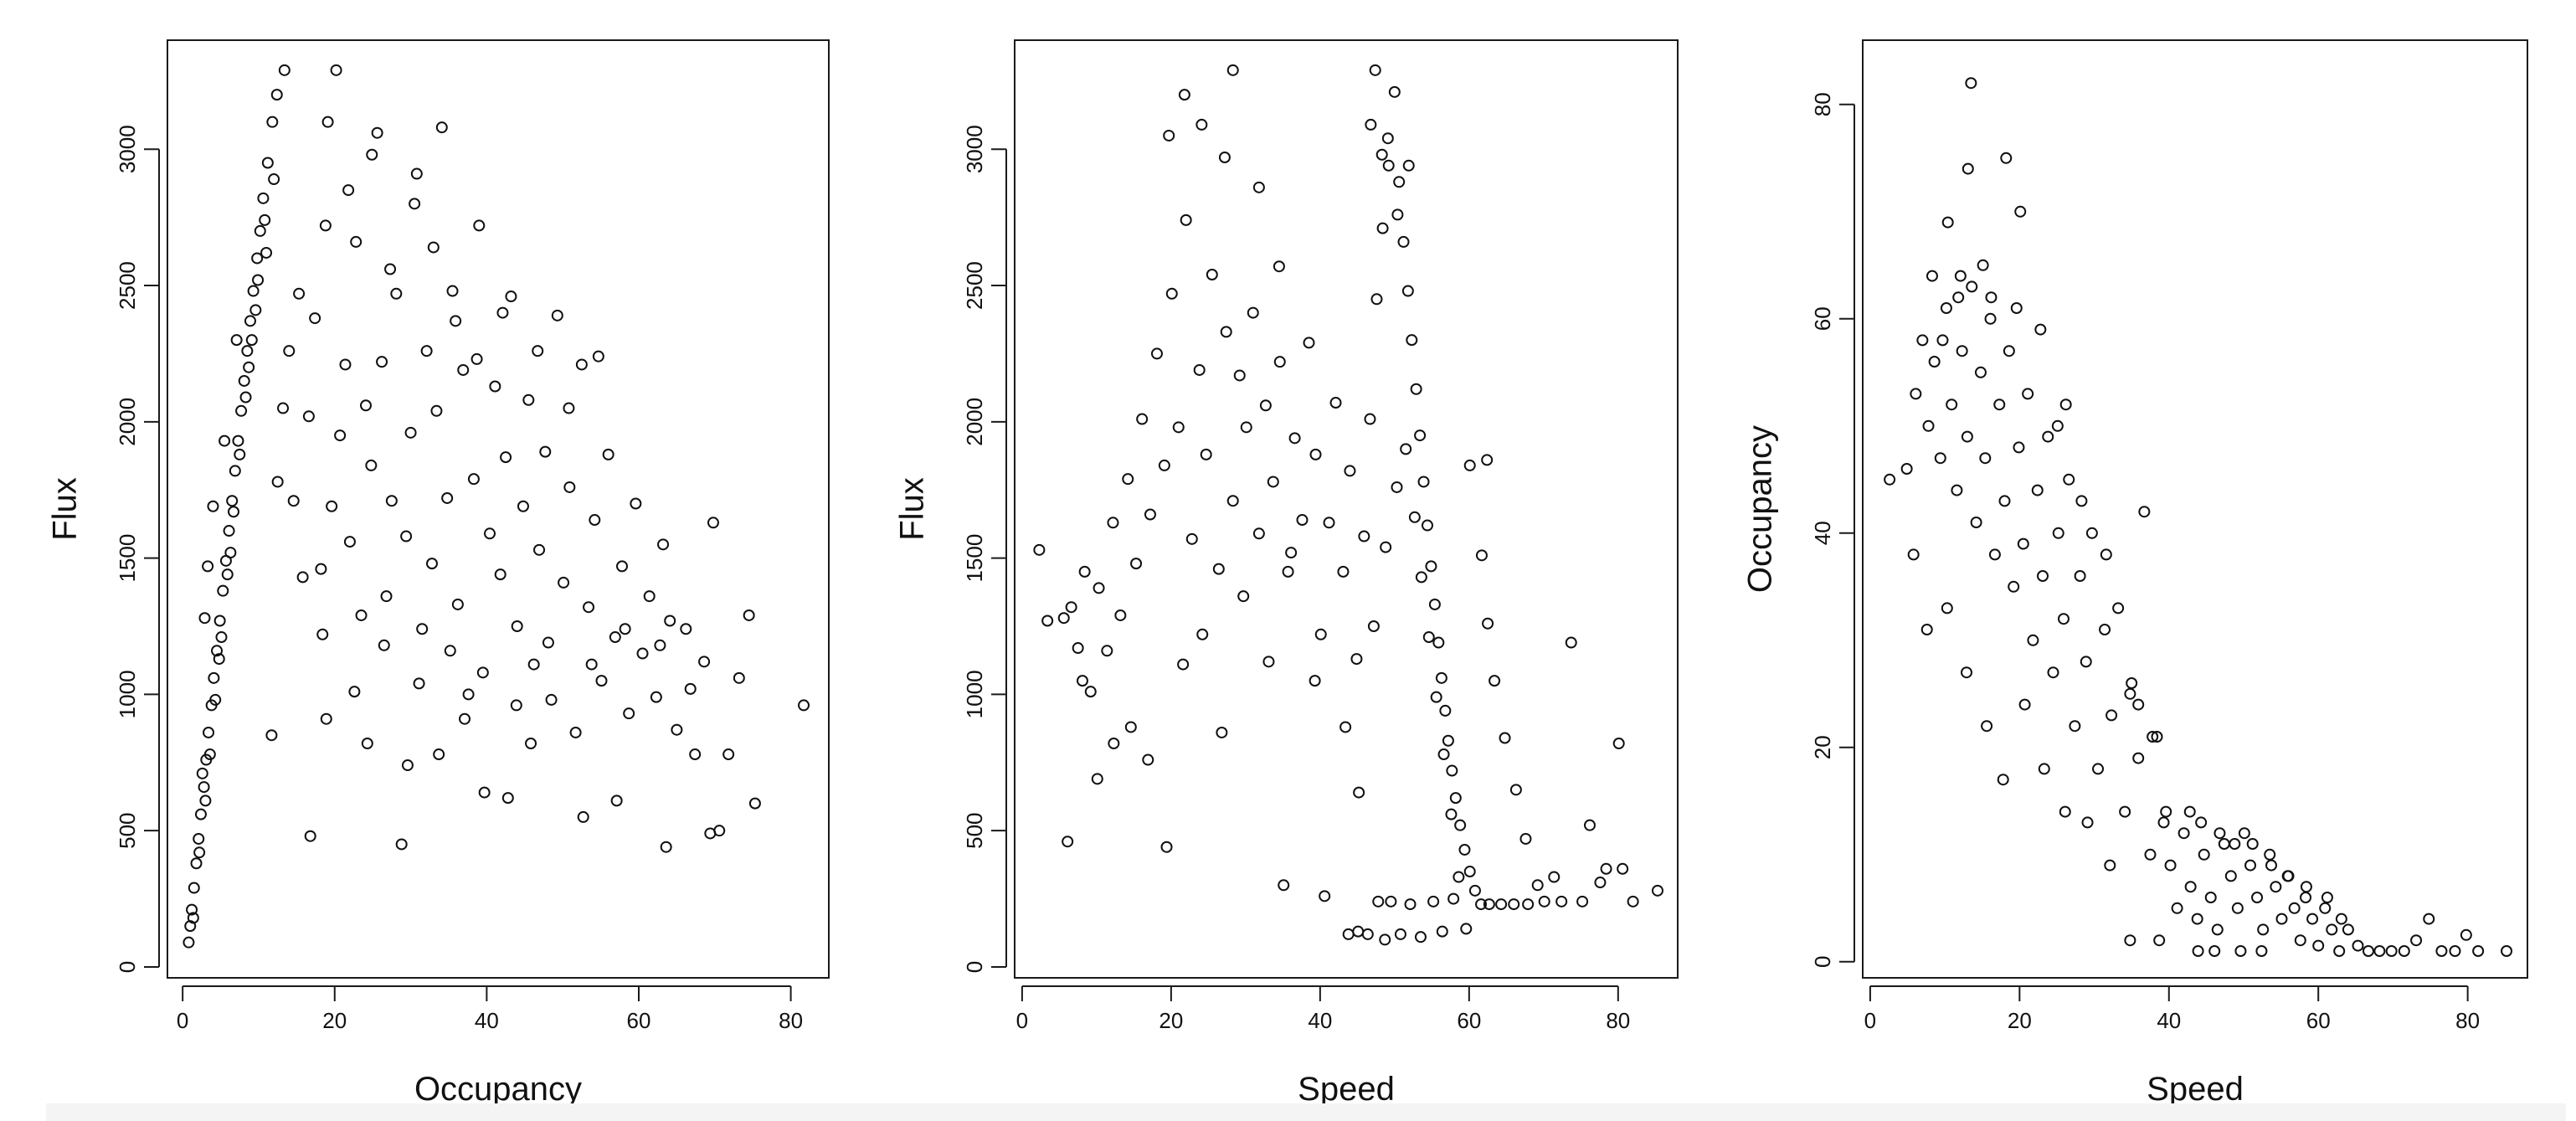  Describe the element at coordinates (2319, 1020) in the screenshot. I see `x-tick-label: 60` at that location.